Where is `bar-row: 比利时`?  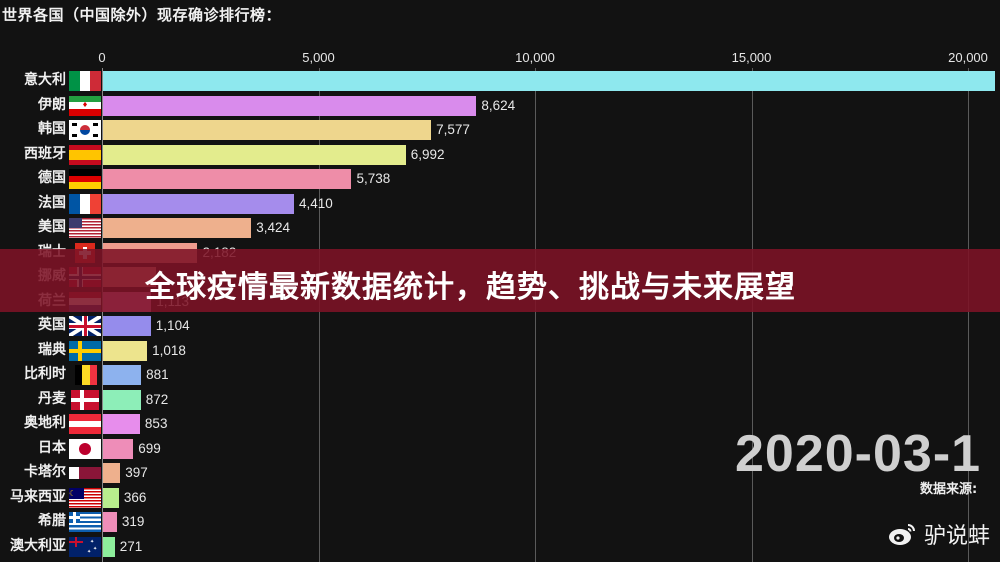
bar-row: 比利时 is located at coordinates (51, 374).